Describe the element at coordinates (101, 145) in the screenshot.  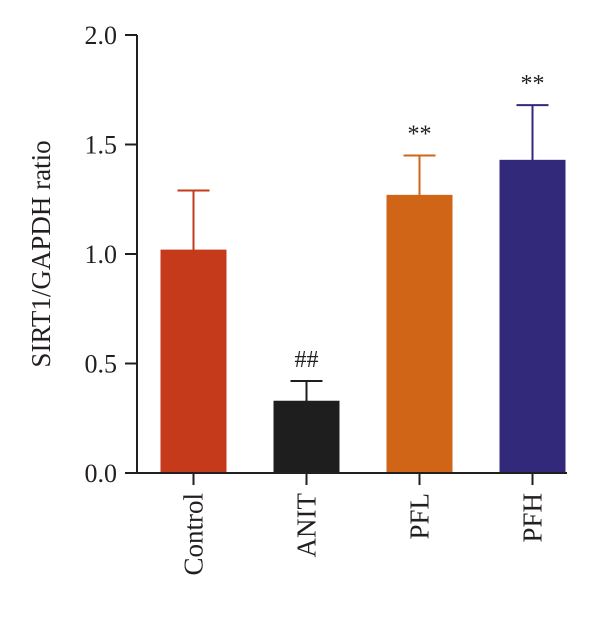
I see `y-tick-label: 1.5` at that location.